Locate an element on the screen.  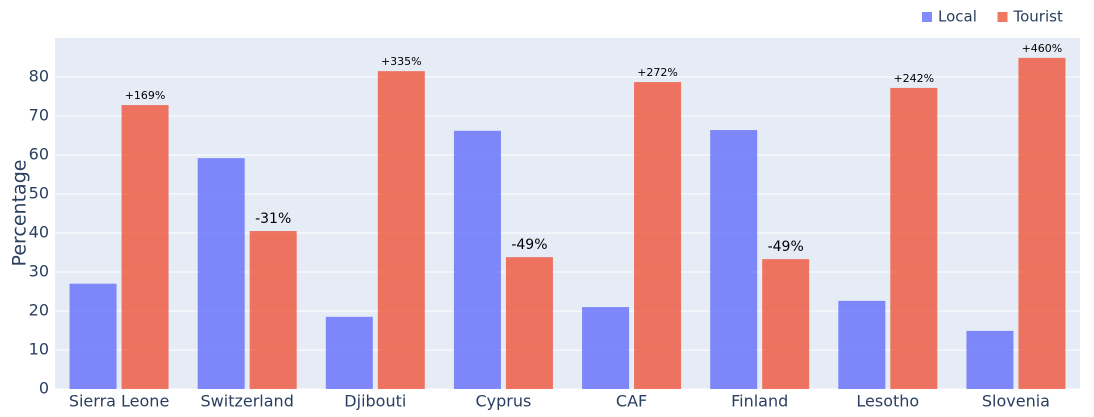
x-tick-label: Sierra Leone is located at coordinates (119, 401).